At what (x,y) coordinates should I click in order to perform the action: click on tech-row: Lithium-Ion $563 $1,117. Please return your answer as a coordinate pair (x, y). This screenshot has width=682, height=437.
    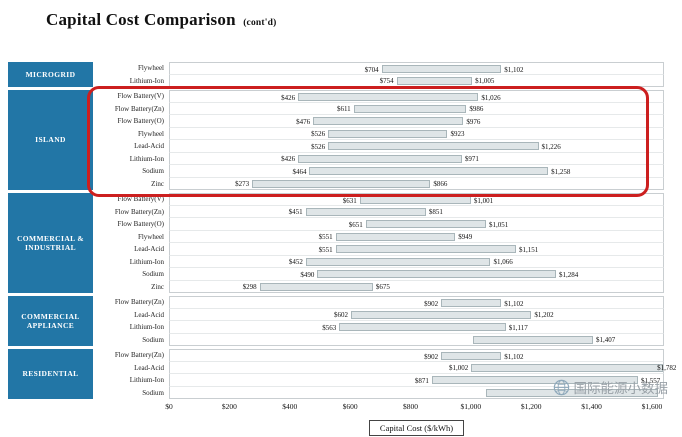
    Looking at the image, I should click on (378, 327).